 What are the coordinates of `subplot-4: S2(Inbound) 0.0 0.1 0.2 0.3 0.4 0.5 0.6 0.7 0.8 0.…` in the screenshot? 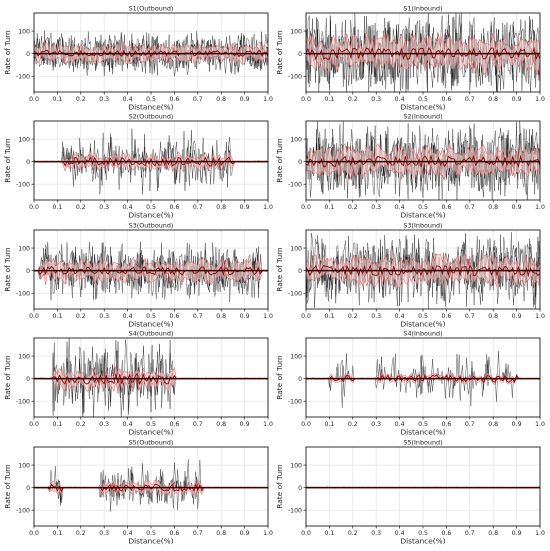 It's located at (410, 166).